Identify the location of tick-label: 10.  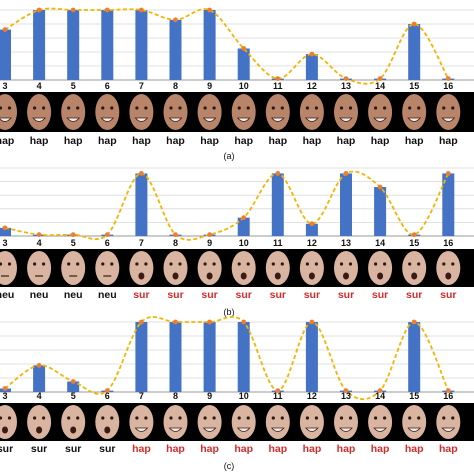
(244, 243).